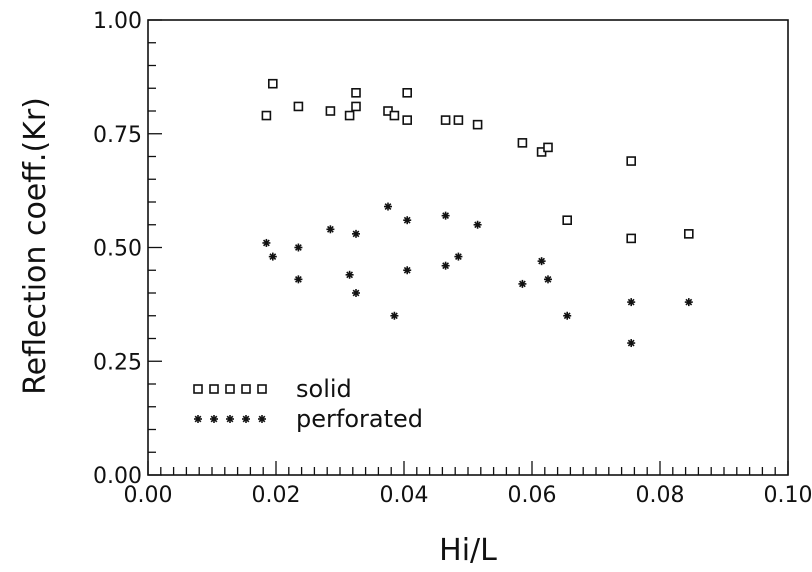 The image size is (812, 572). I want to click on legend-label-solid: solid, so click(324, 389).